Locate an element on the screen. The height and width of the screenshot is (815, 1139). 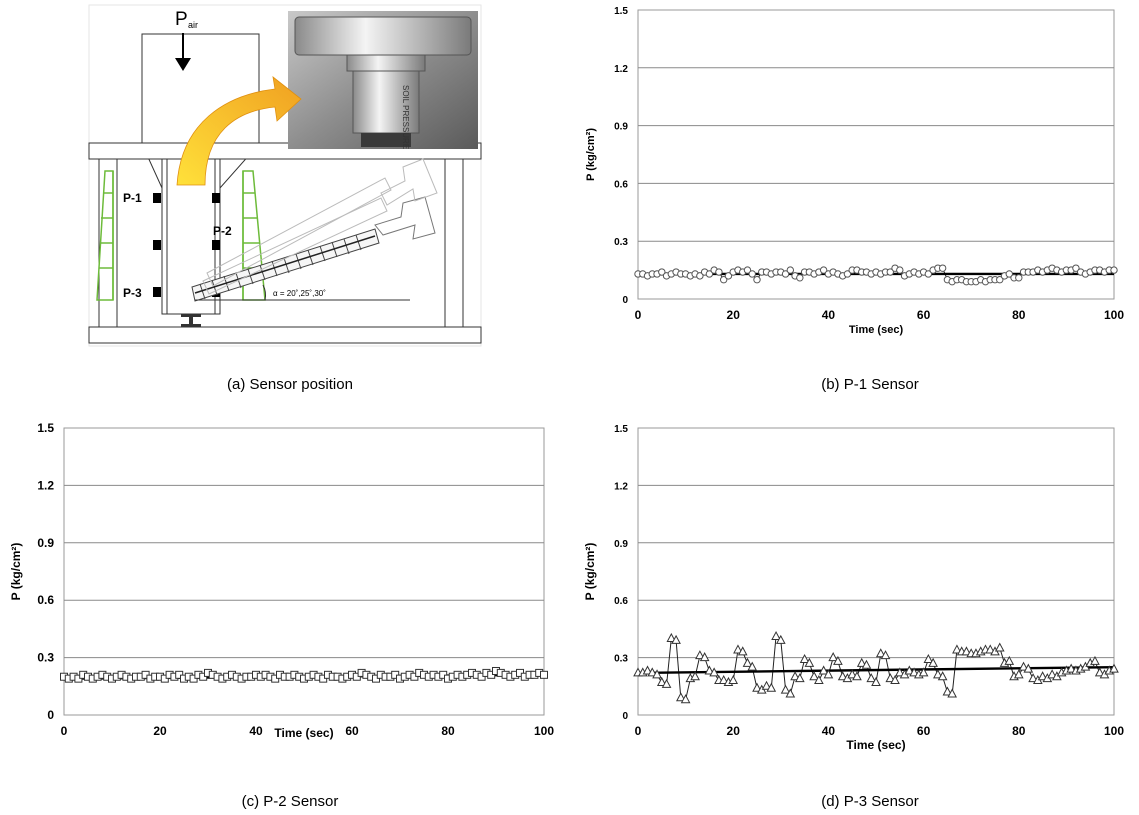
pile-base is located at coordinates (191, 315).